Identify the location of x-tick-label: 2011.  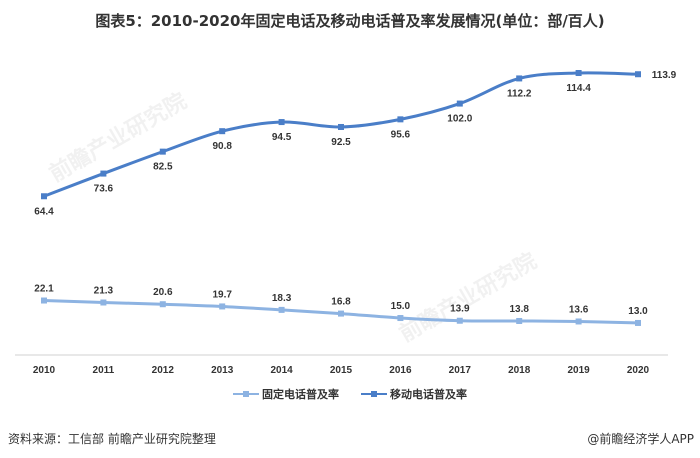
(104, 370).